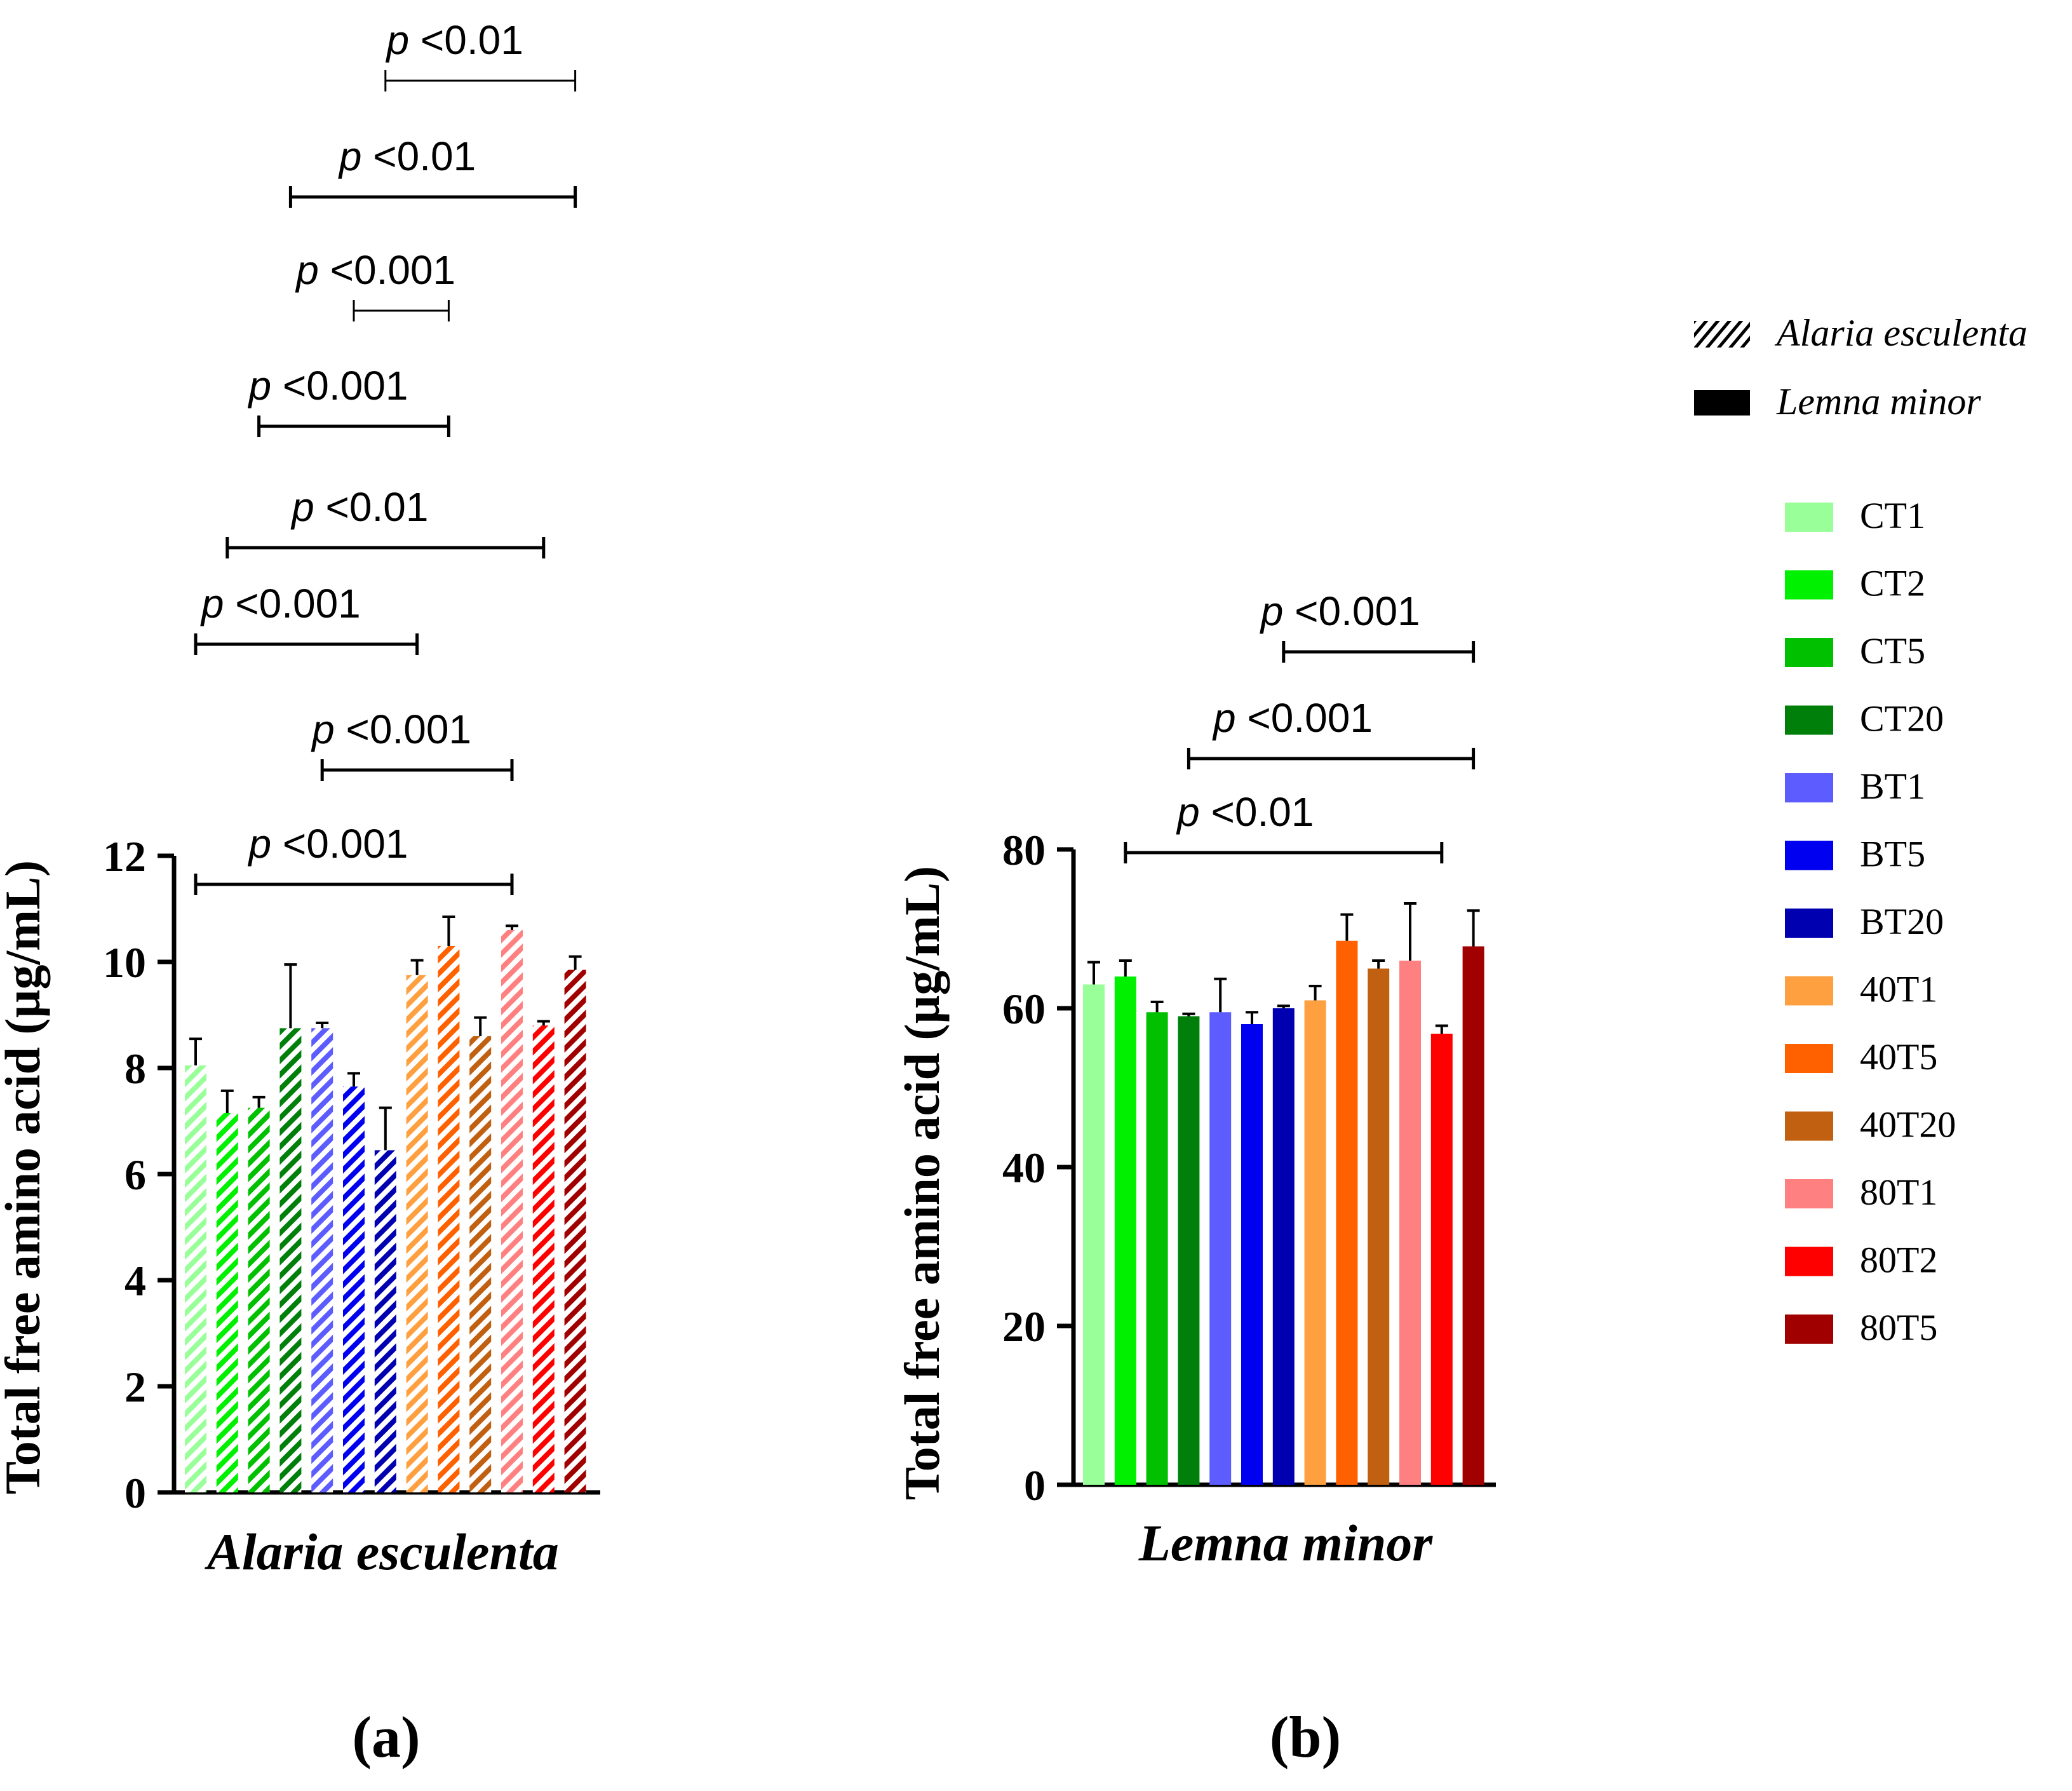 This screenshot has height=1791, width=2072. I want to click on panel-b-y-tick-label: 80, so click(1024, 850).